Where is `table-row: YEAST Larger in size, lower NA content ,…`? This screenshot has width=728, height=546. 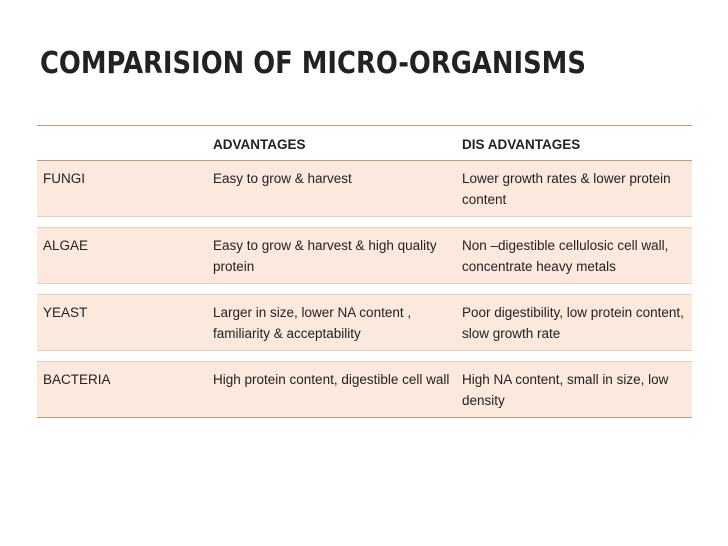
table-row: YEAST Larger in size, lower NA content ,… is located at coordinates (364, 322).